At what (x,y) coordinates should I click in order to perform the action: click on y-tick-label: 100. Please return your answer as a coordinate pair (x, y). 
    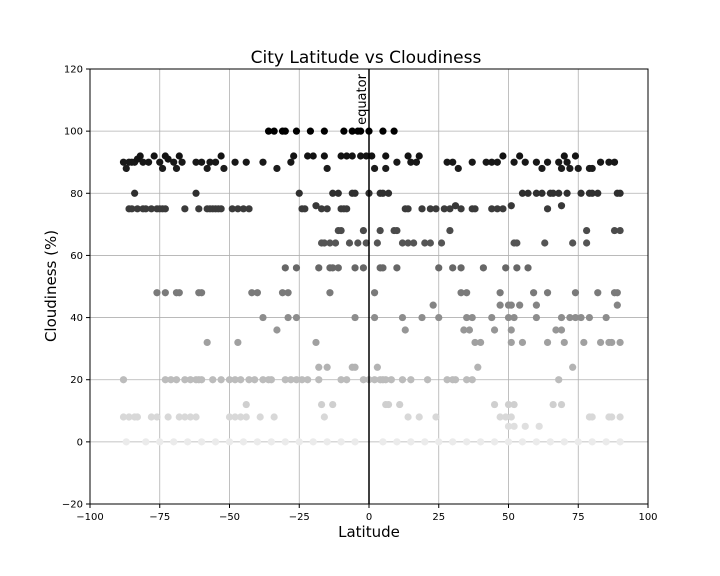
    Looking at the image, I should click on (73, 132).